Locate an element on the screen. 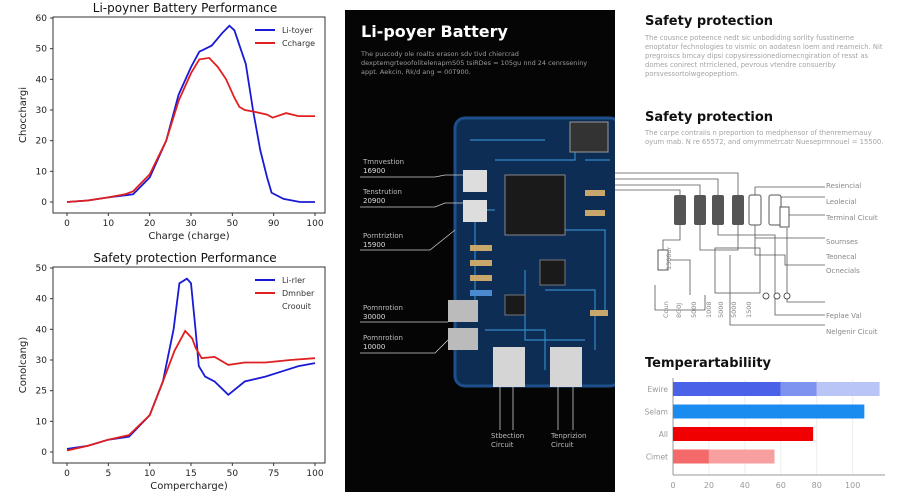  legend-label: Li-rler is located at coordinates (294, 280).